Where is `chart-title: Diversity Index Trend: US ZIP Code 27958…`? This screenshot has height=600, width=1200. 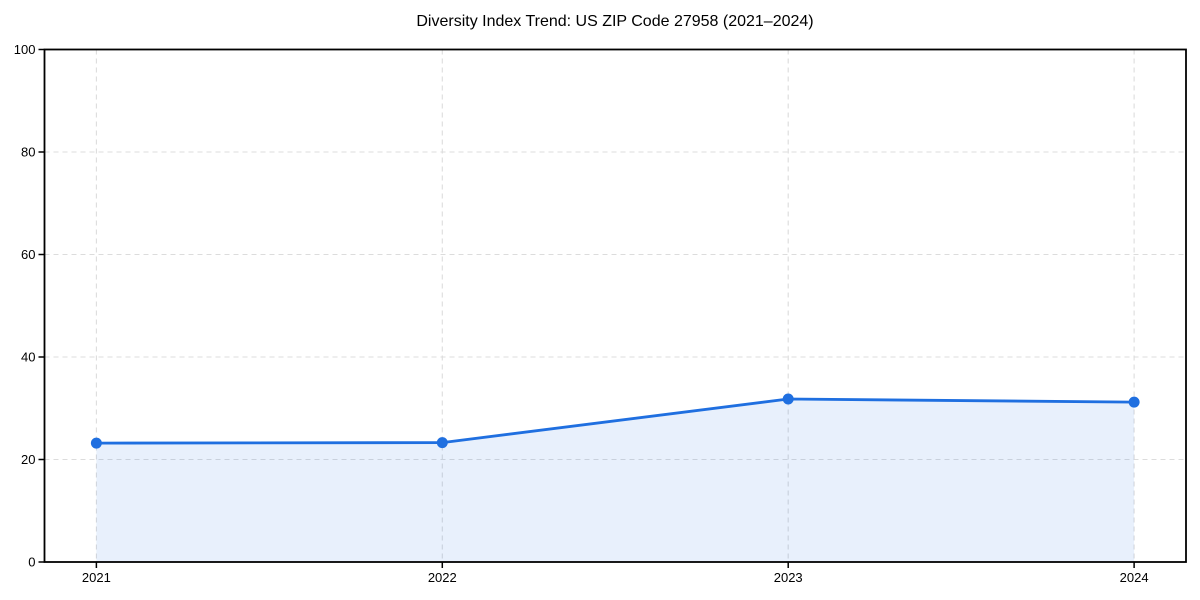 chart-title: Diversity Index Trend: US ZIP Code 27958… is located at coordinates (615, 21).